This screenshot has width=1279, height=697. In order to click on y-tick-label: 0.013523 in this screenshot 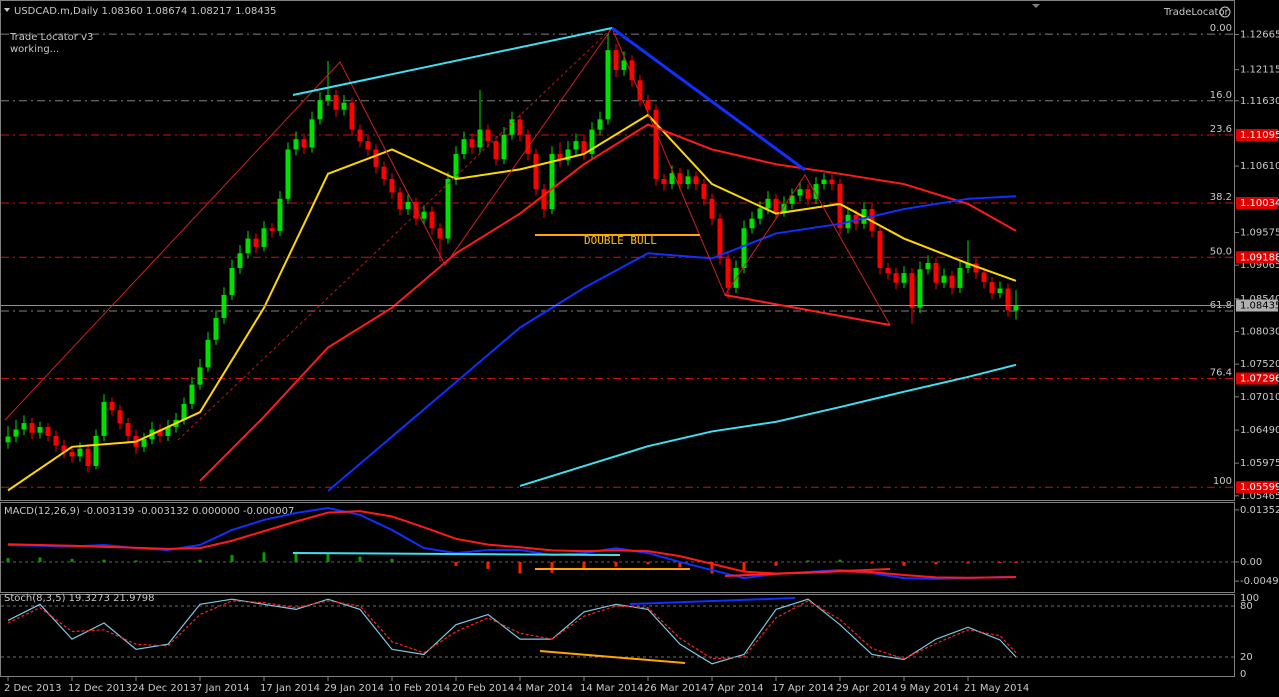, I will do `click(1259, 510)`.